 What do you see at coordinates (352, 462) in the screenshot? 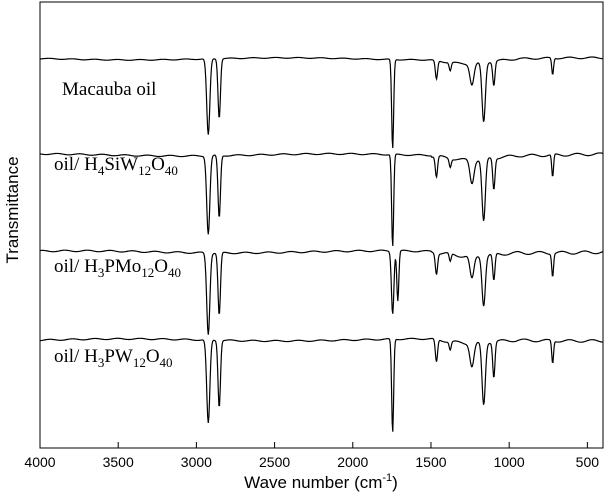
I see `x-tick-label: 2000` at bounding box center [352, 462].